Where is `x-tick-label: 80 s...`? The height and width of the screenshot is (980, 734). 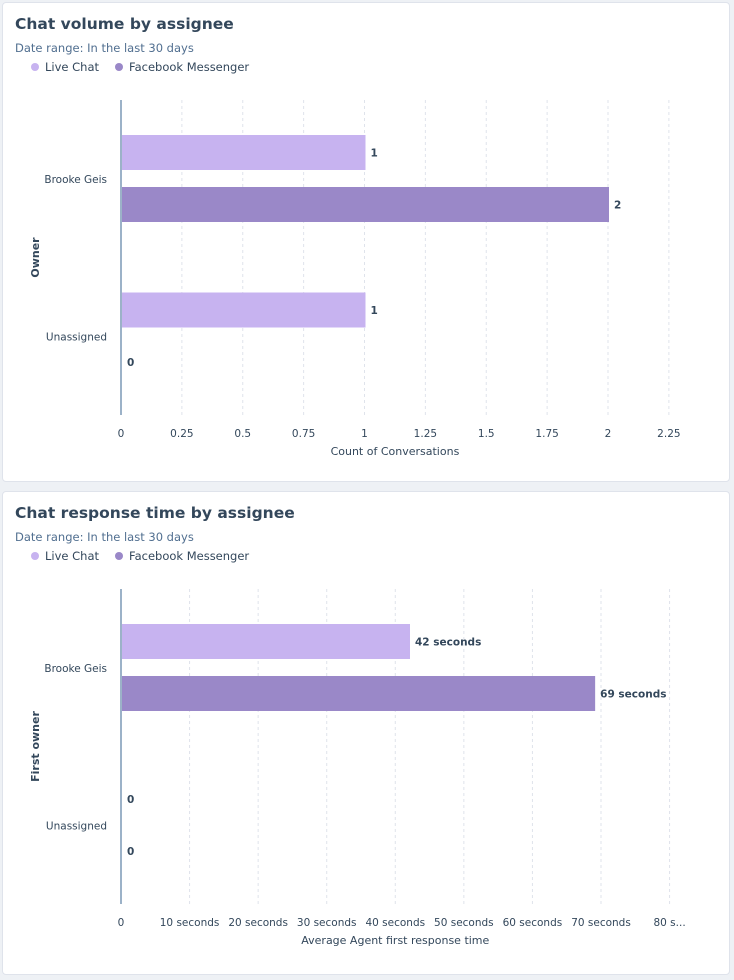 x-tick-label: 80 s... is located at coordinates (669, 923).